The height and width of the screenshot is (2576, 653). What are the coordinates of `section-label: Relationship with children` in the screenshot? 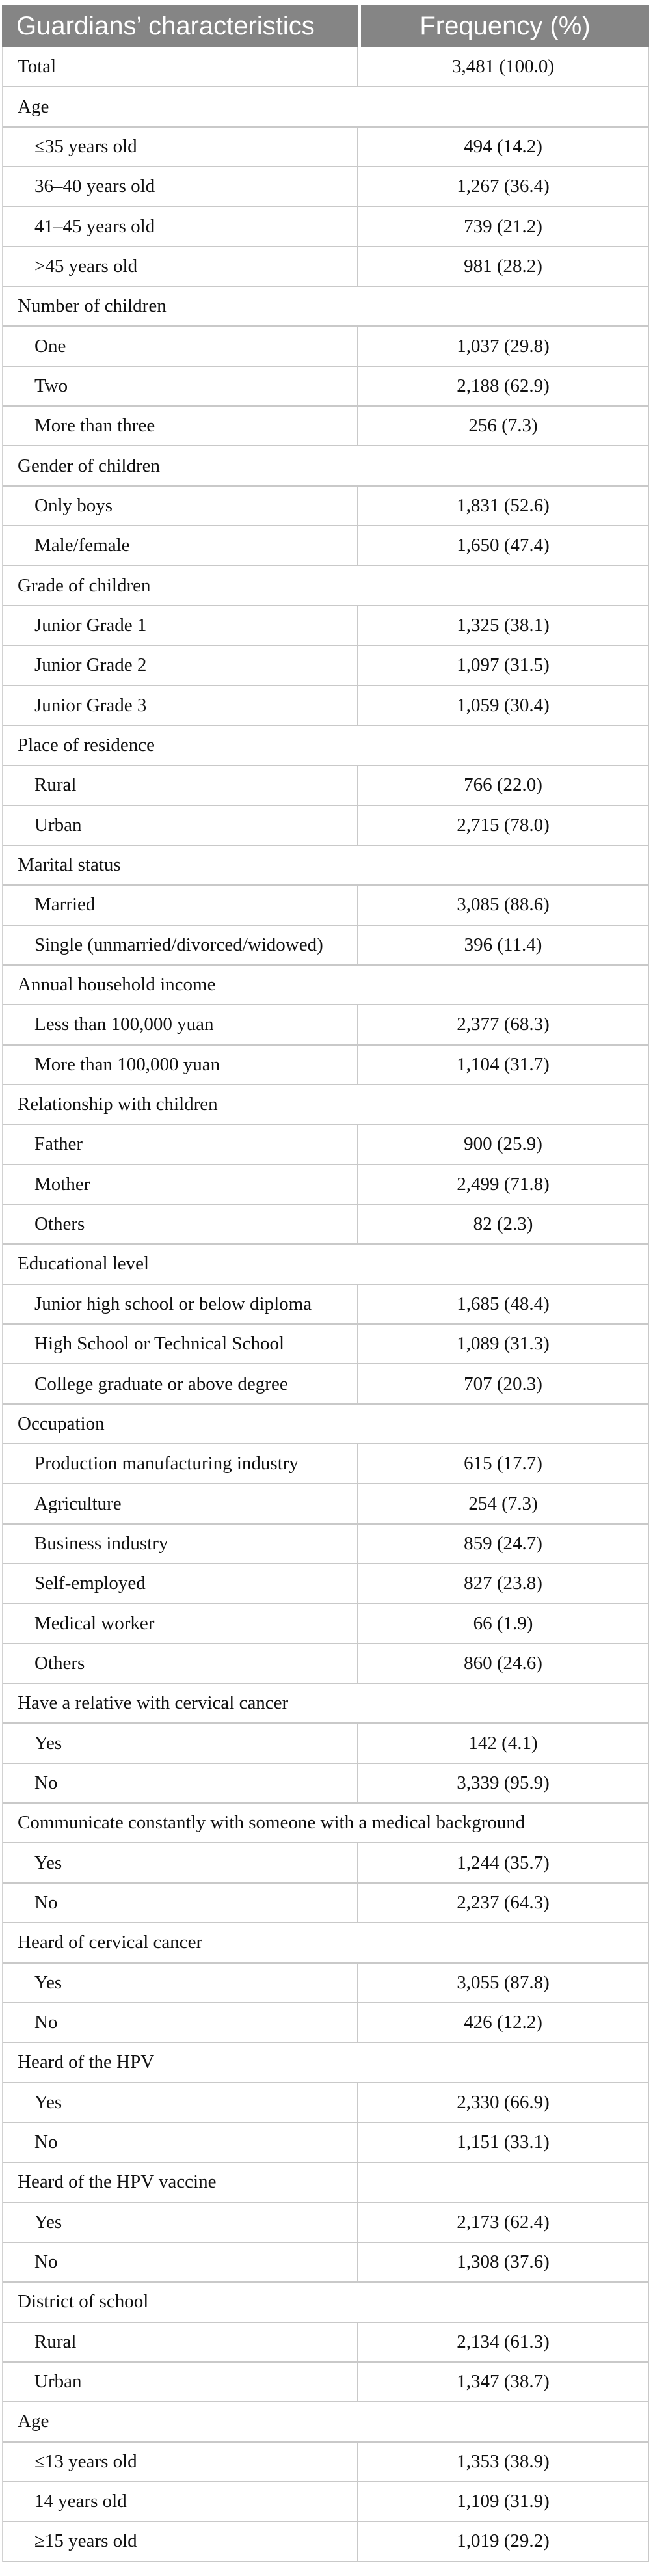 It's located at (118, 1104).